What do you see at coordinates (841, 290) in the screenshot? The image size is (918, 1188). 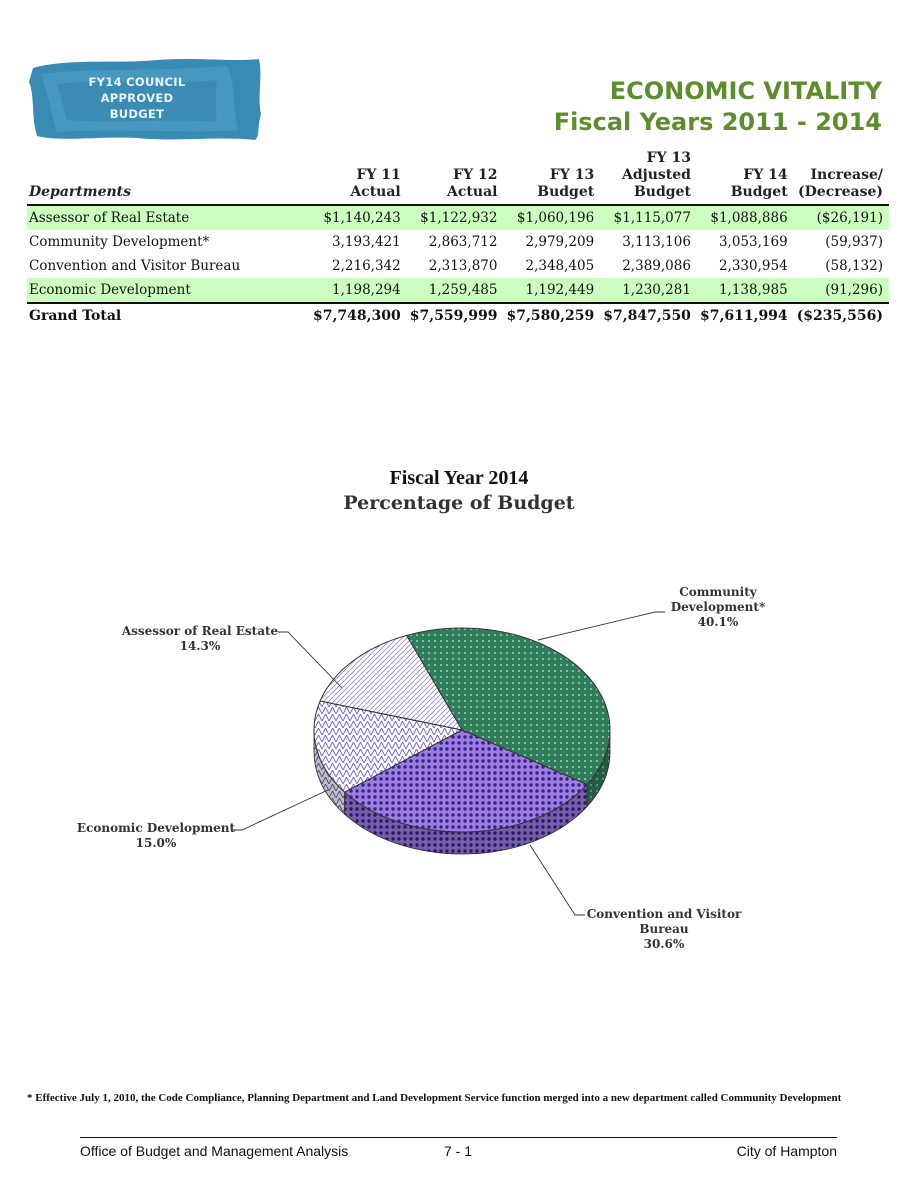 I see `cell-change: (91,296)` at bounding box center [841, 290].